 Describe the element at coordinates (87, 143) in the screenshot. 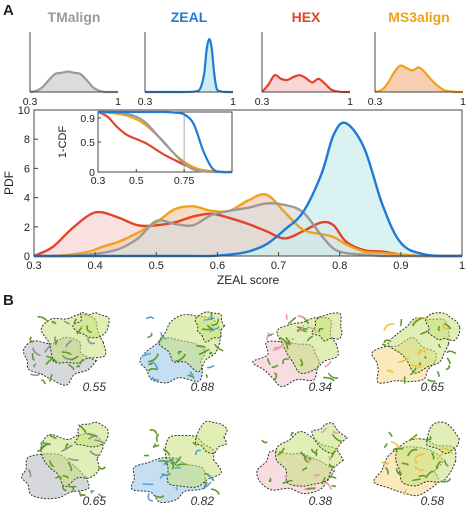

I see `inset-y-tick-label: 0.5` at that location.